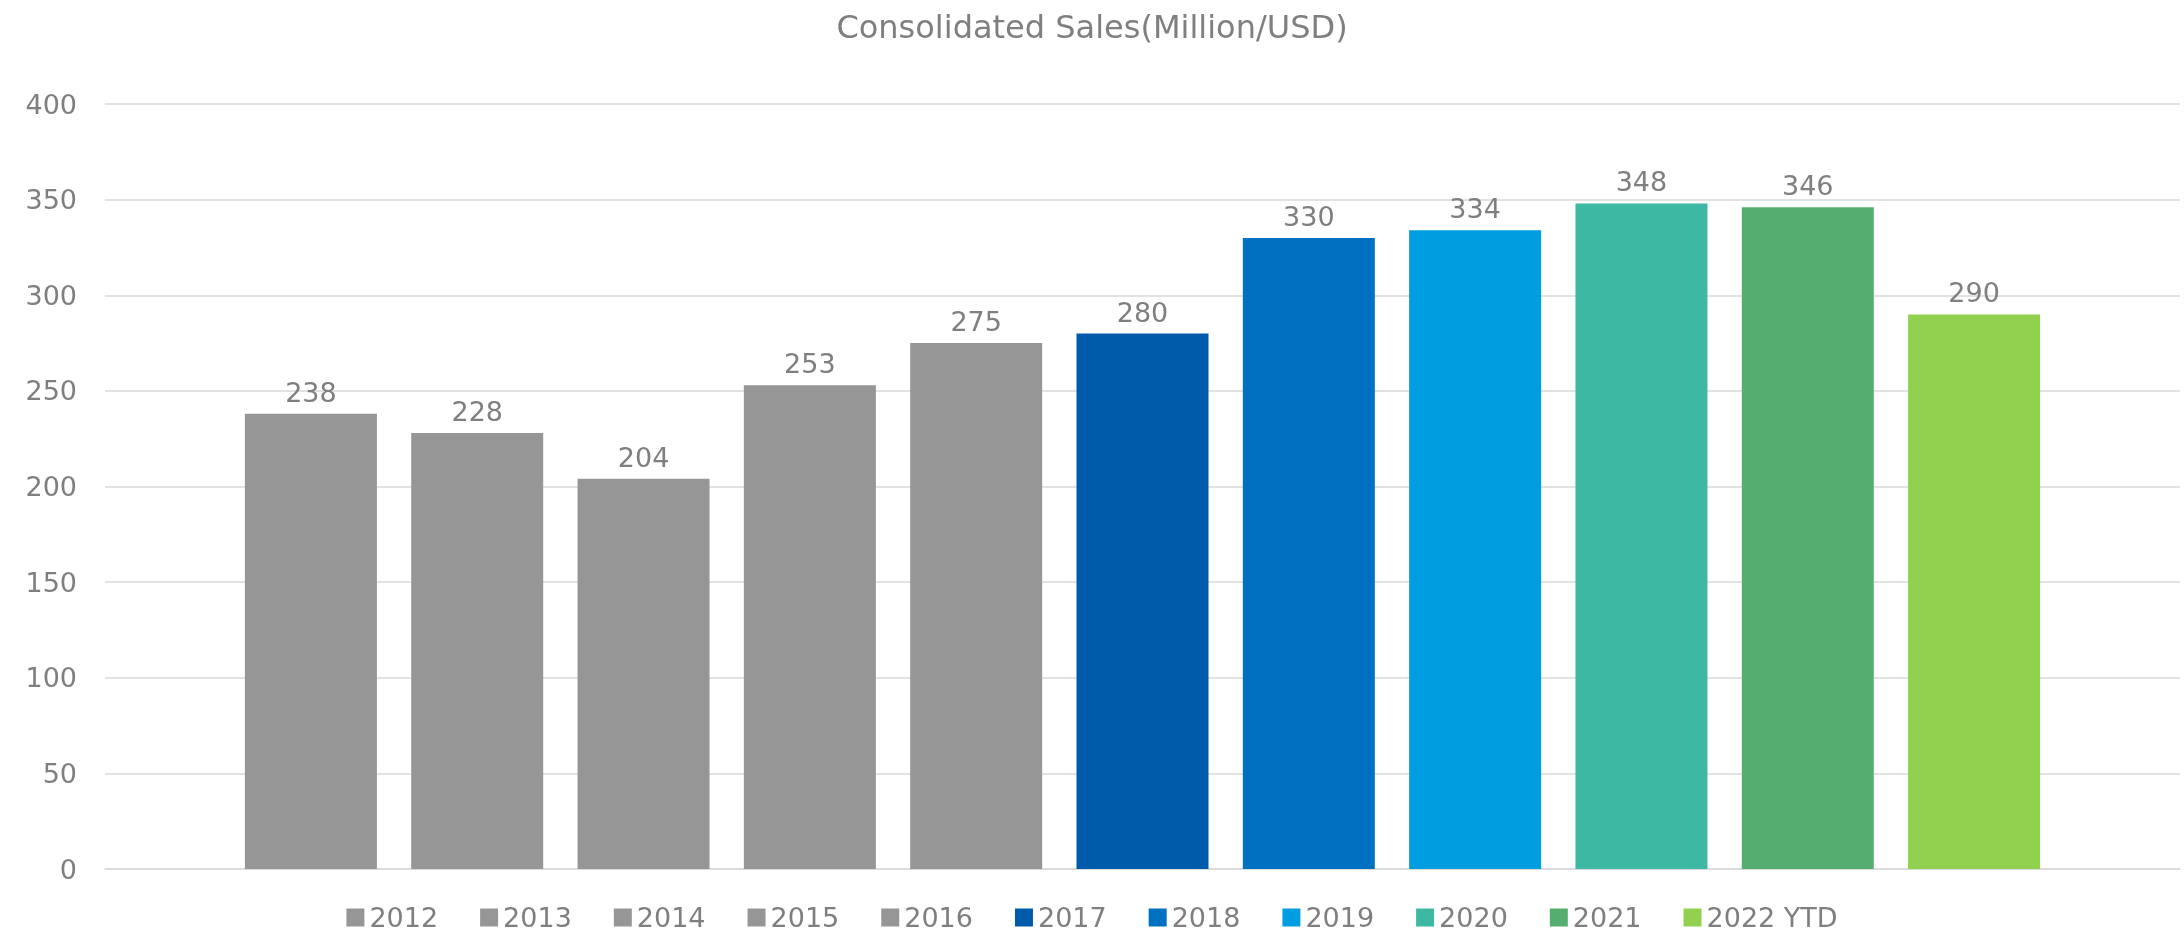 The image size is (2184, 940). Describe the element at coordinates (477, 411) in the screenshot. I see `data-label: 228` at that location.